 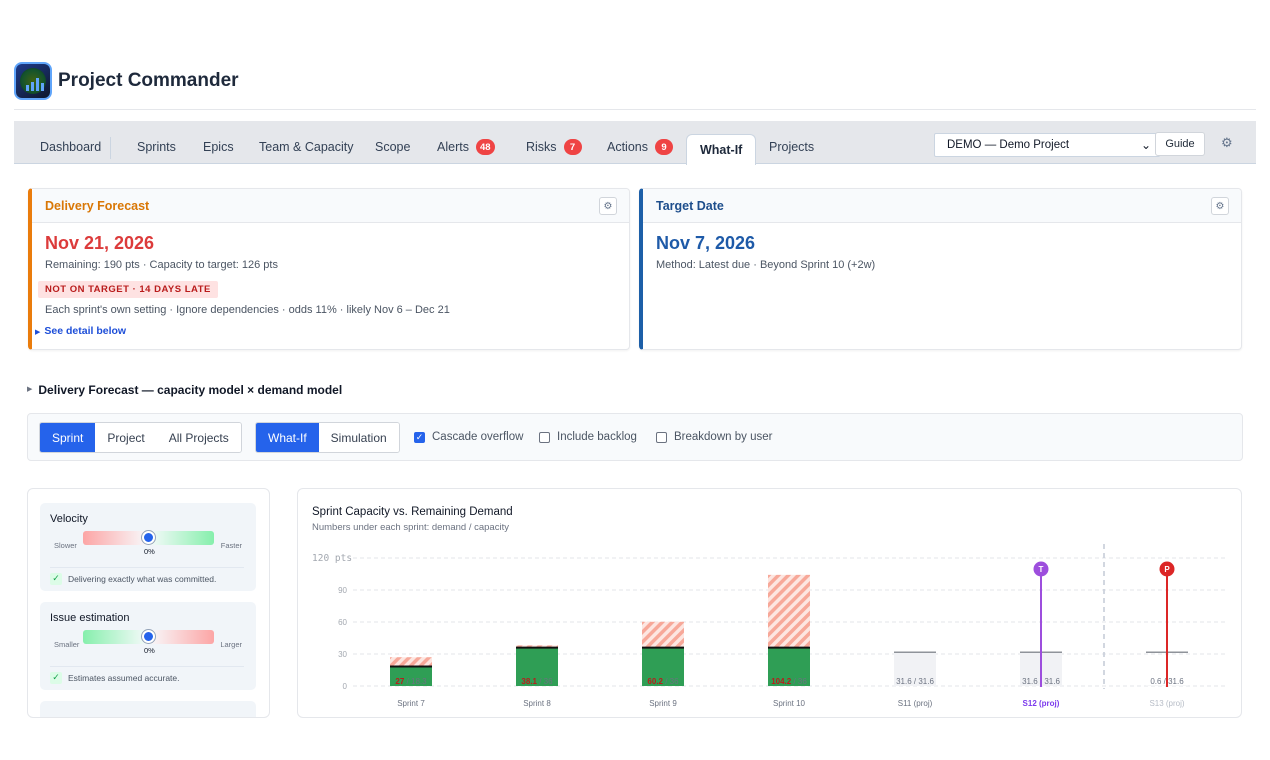 I want to click on scope-toggle: Sprint Project All Projects, so click(x=140, y=437).